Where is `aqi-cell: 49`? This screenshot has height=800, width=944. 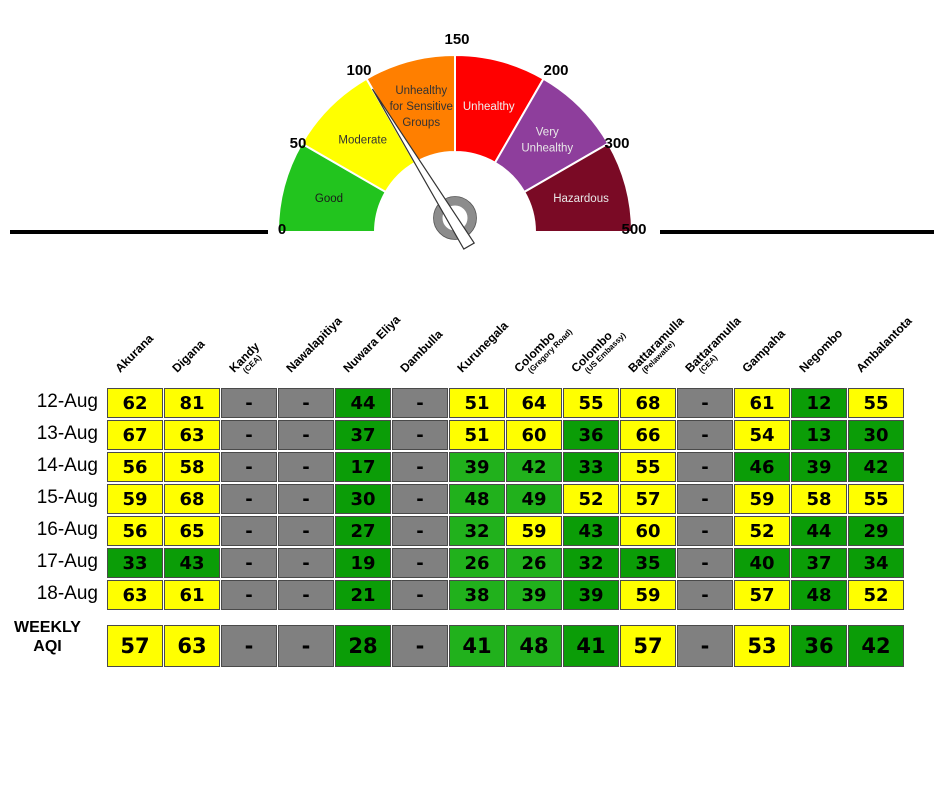
aqi-cell: 49 is located at coordinates (534, 499).